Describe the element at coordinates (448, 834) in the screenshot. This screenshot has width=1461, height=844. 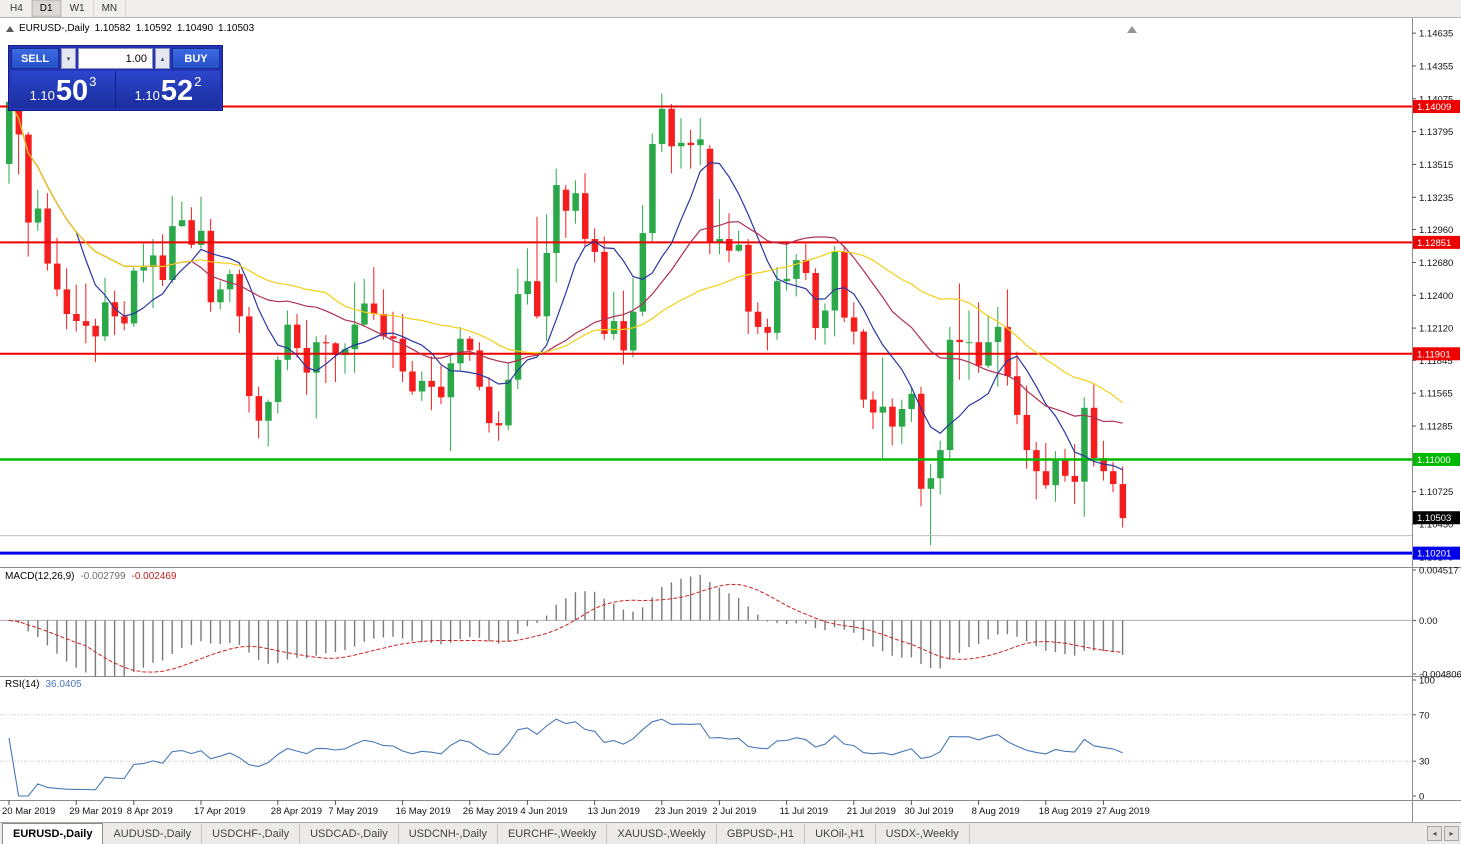
I see `tab-usdcnh-daily: USDCNH-,Daily` at that location.